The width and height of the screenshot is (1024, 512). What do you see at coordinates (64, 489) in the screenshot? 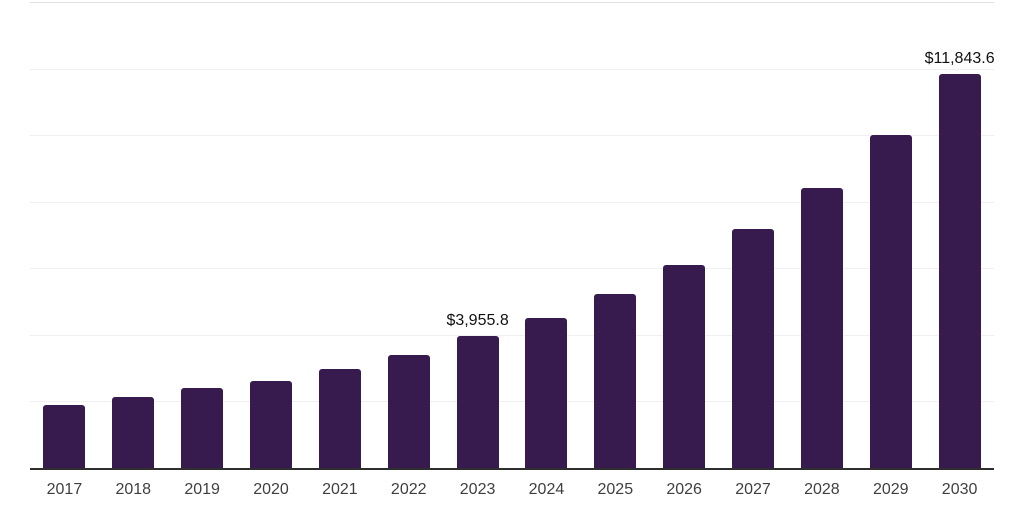
I see `x-tick-2017: 2017` at bounding box center [64, 489].